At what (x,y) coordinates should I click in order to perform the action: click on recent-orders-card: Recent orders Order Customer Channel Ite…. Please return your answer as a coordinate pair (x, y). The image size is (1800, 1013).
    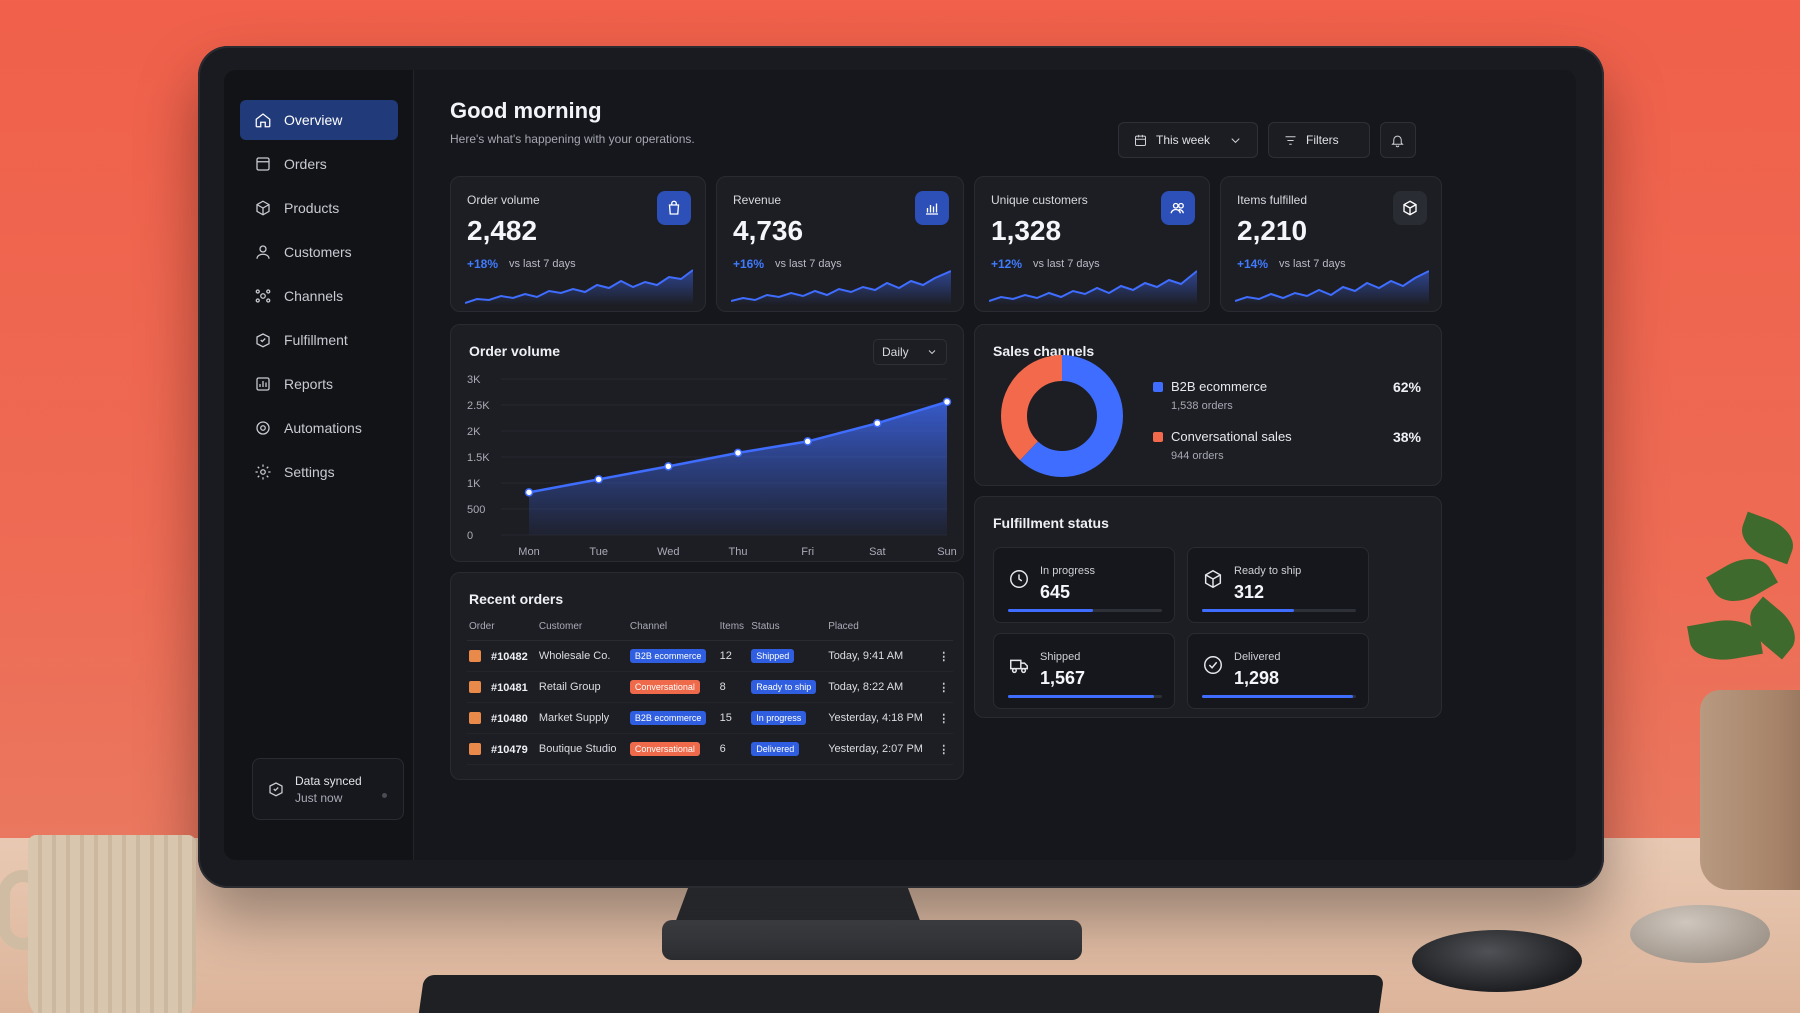
    Looking at the image, I should click on (707, 676).